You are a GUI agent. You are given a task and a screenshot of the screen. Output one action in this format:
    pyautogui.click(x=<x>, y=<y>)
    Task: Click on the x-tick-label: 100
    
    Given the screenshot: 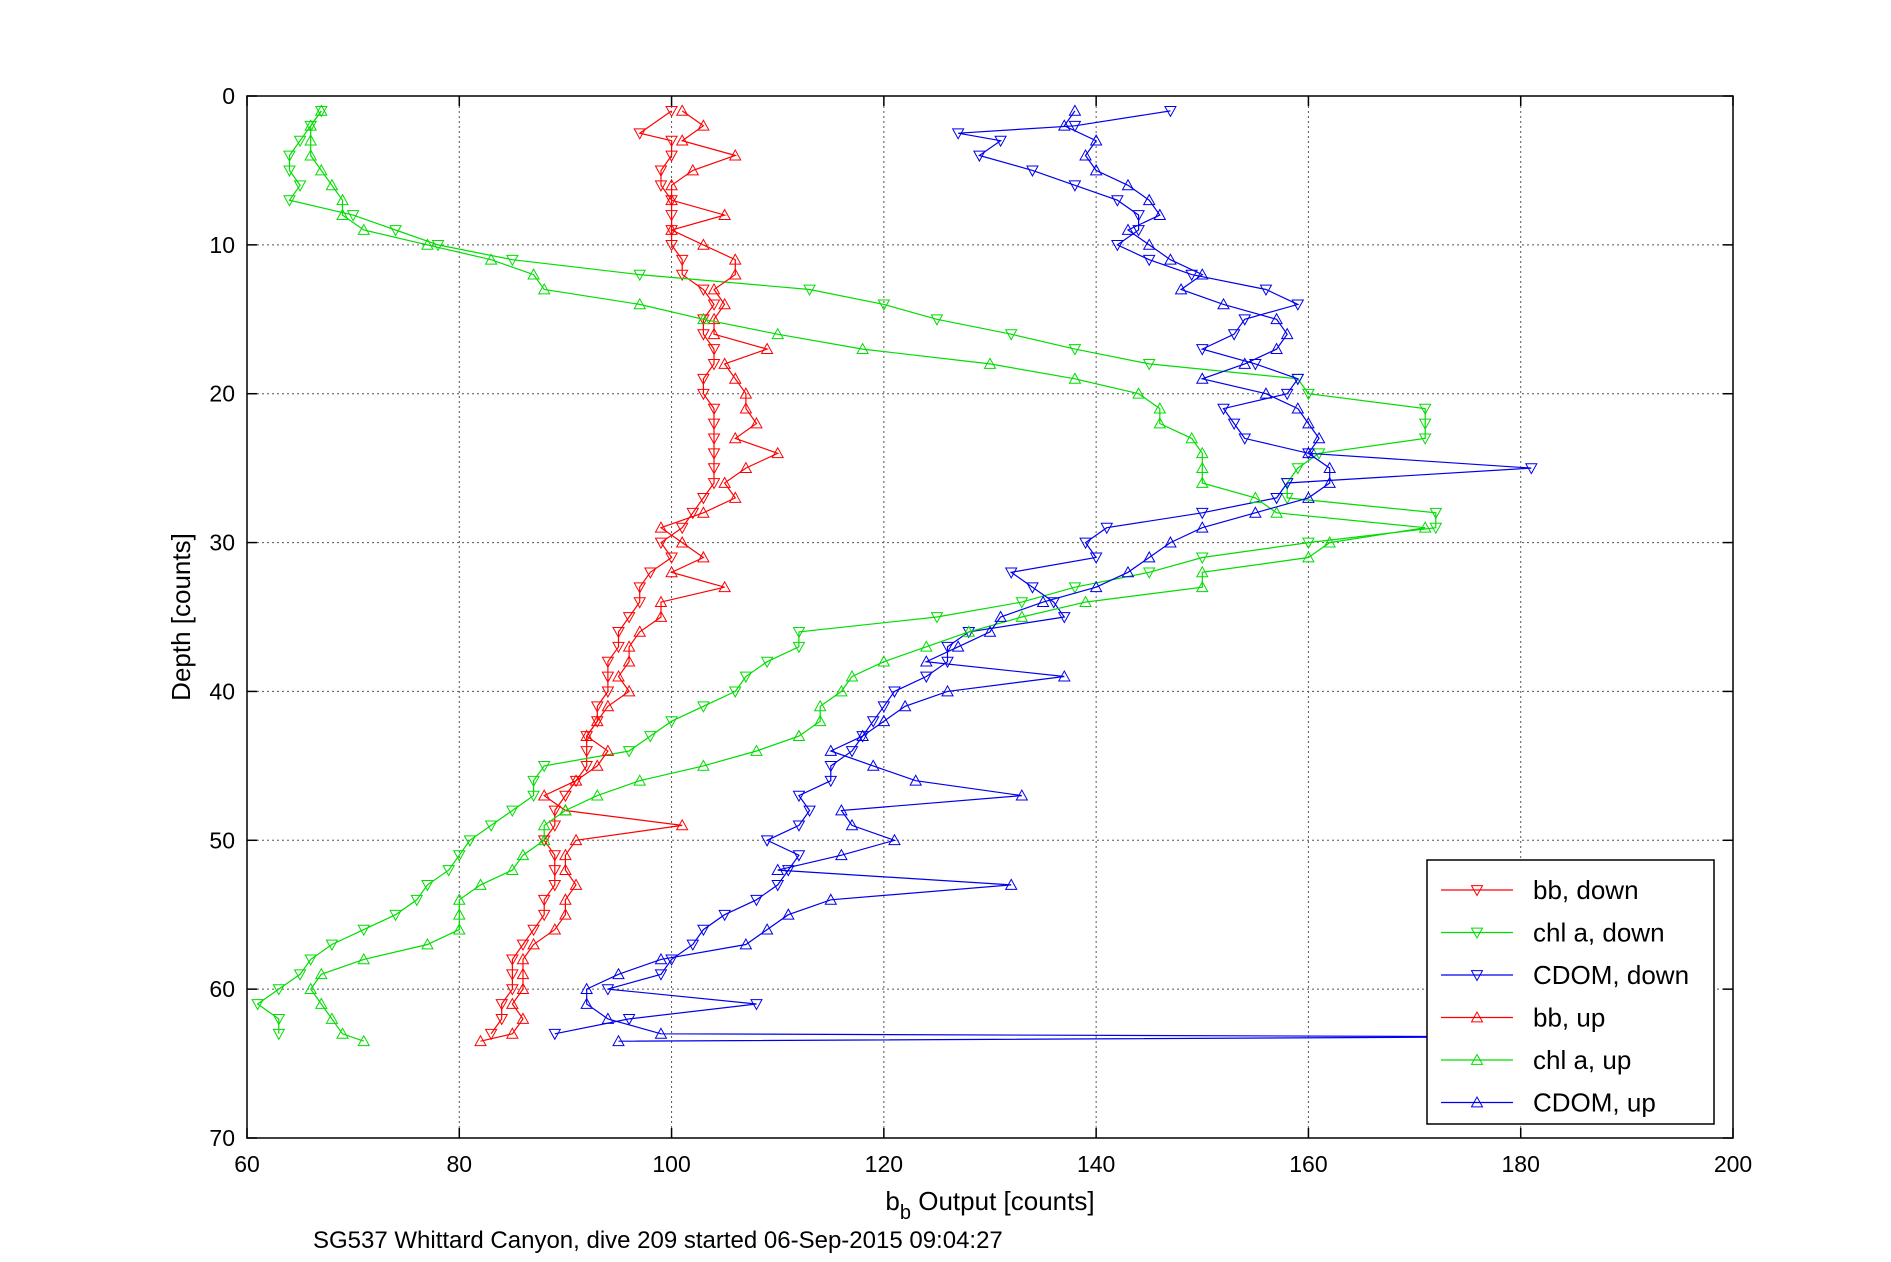 What is the action you would take?
    pyautogui.click(x=671, y=1164)
    